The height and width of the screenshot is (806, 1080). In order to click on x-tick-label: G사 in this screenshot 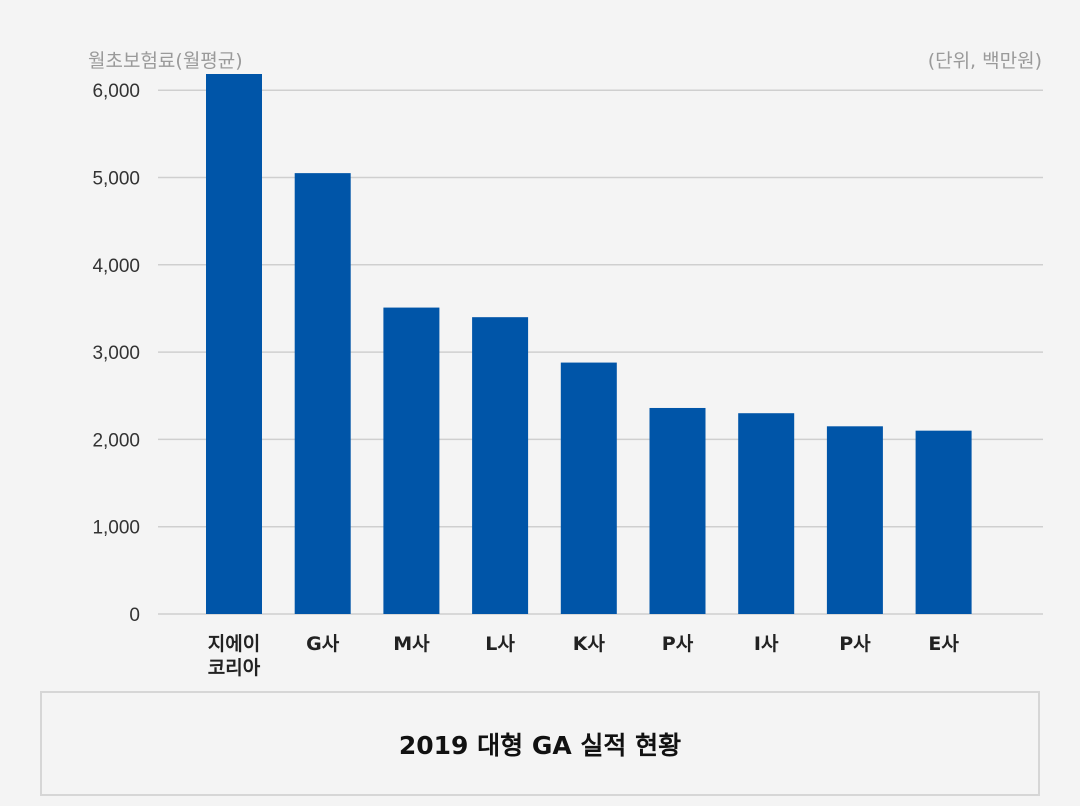, I will do `click(323, 644)`.